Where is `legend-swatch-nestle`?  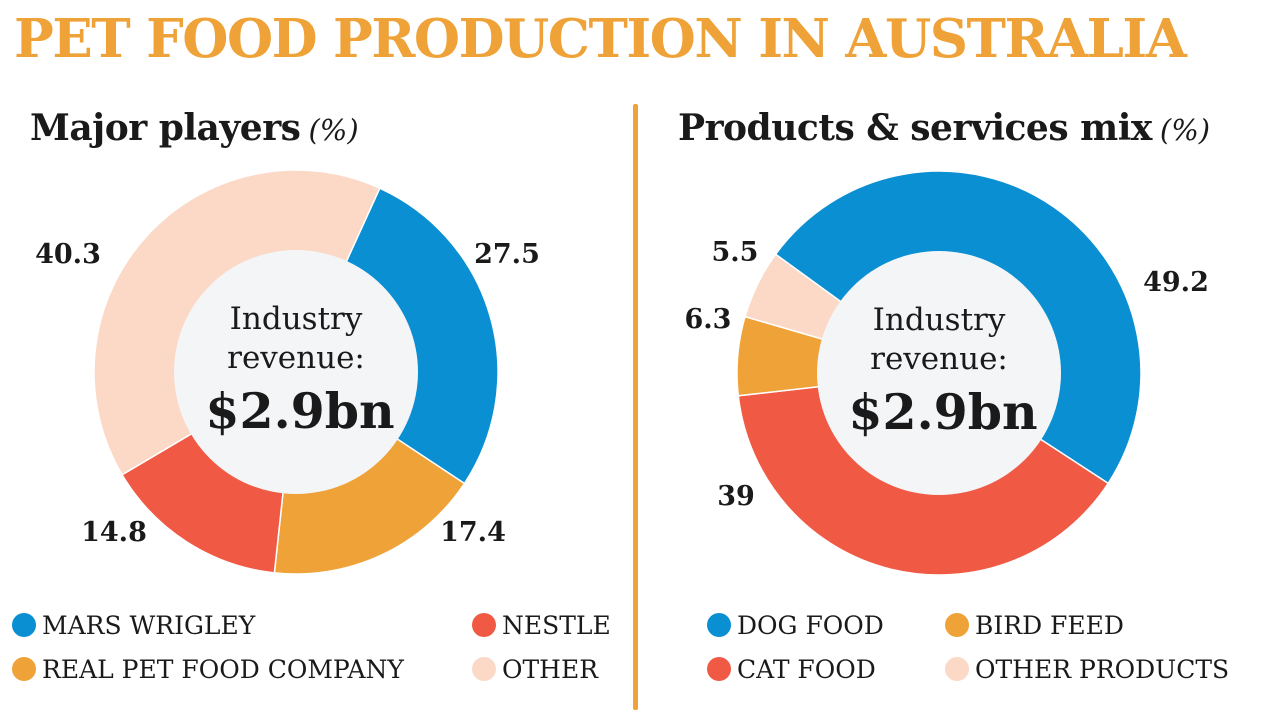
legend-swatch-nestle is located at coordinates (484, 625).